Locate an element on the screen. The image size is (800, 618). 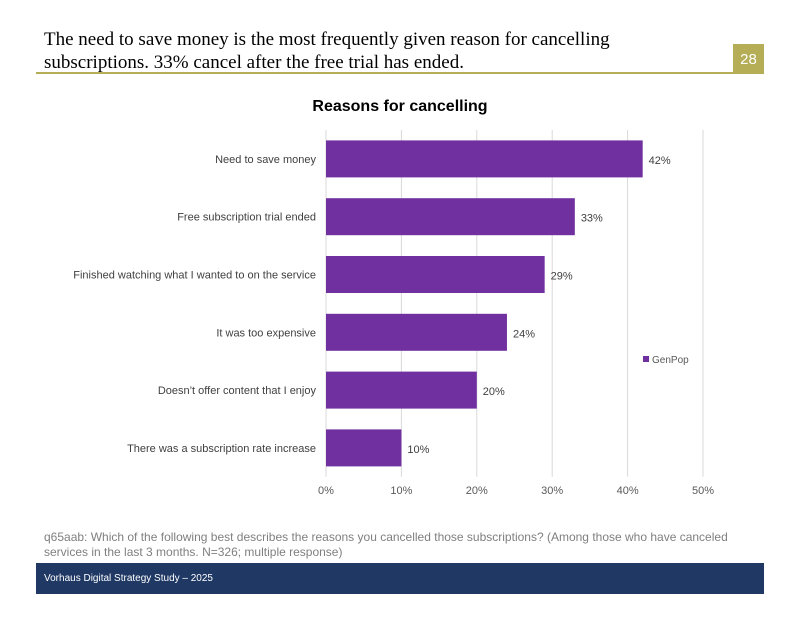
footer-bar: Vorhaus Digital Strategy Study – 2025 is located at coordinates (400, 578).